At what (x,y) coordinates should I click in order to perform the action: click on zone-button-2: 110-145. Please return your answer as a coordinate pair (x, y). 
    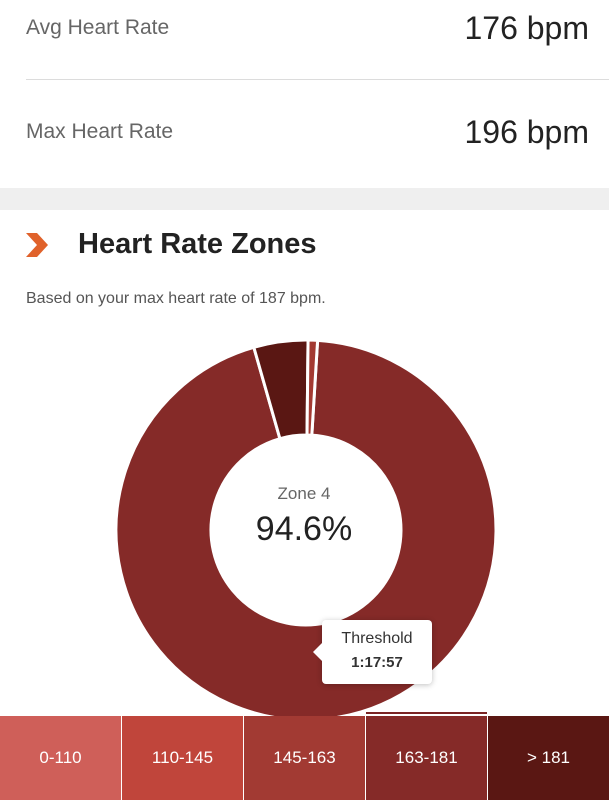
    Looking at the image, I should click on (183, 758).